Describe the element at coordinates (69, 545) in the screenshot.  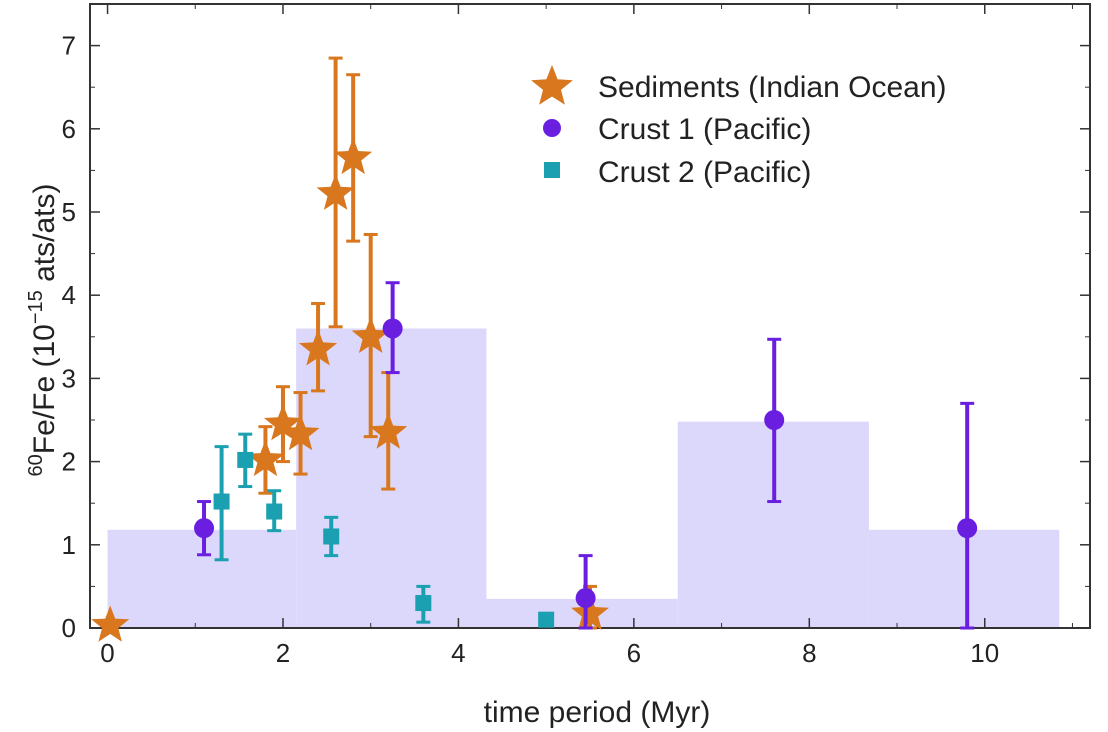
I see `y-tick-label: 1` at that location.